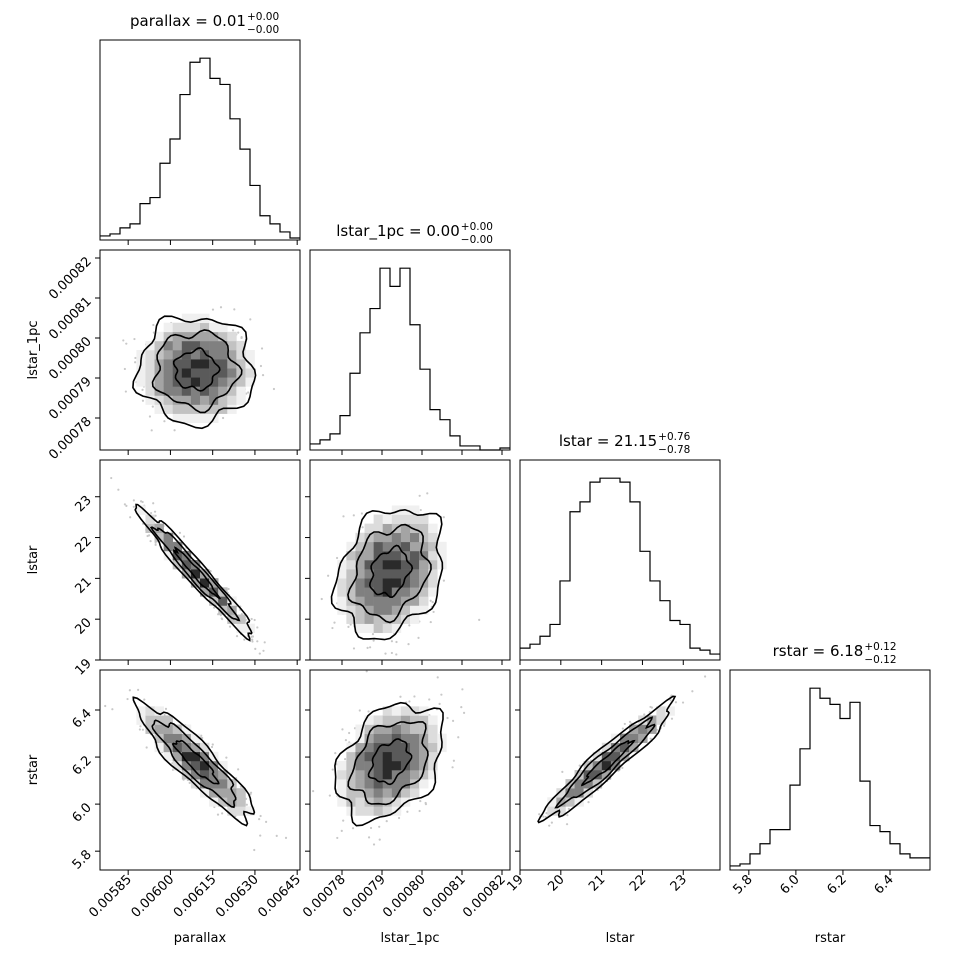 The height and width of the screenshot is (970, 970). What do you see at coordinates (597, 883) in the screenshot?
I see `x-tick-label: 21` at bounding box center [597, 883].